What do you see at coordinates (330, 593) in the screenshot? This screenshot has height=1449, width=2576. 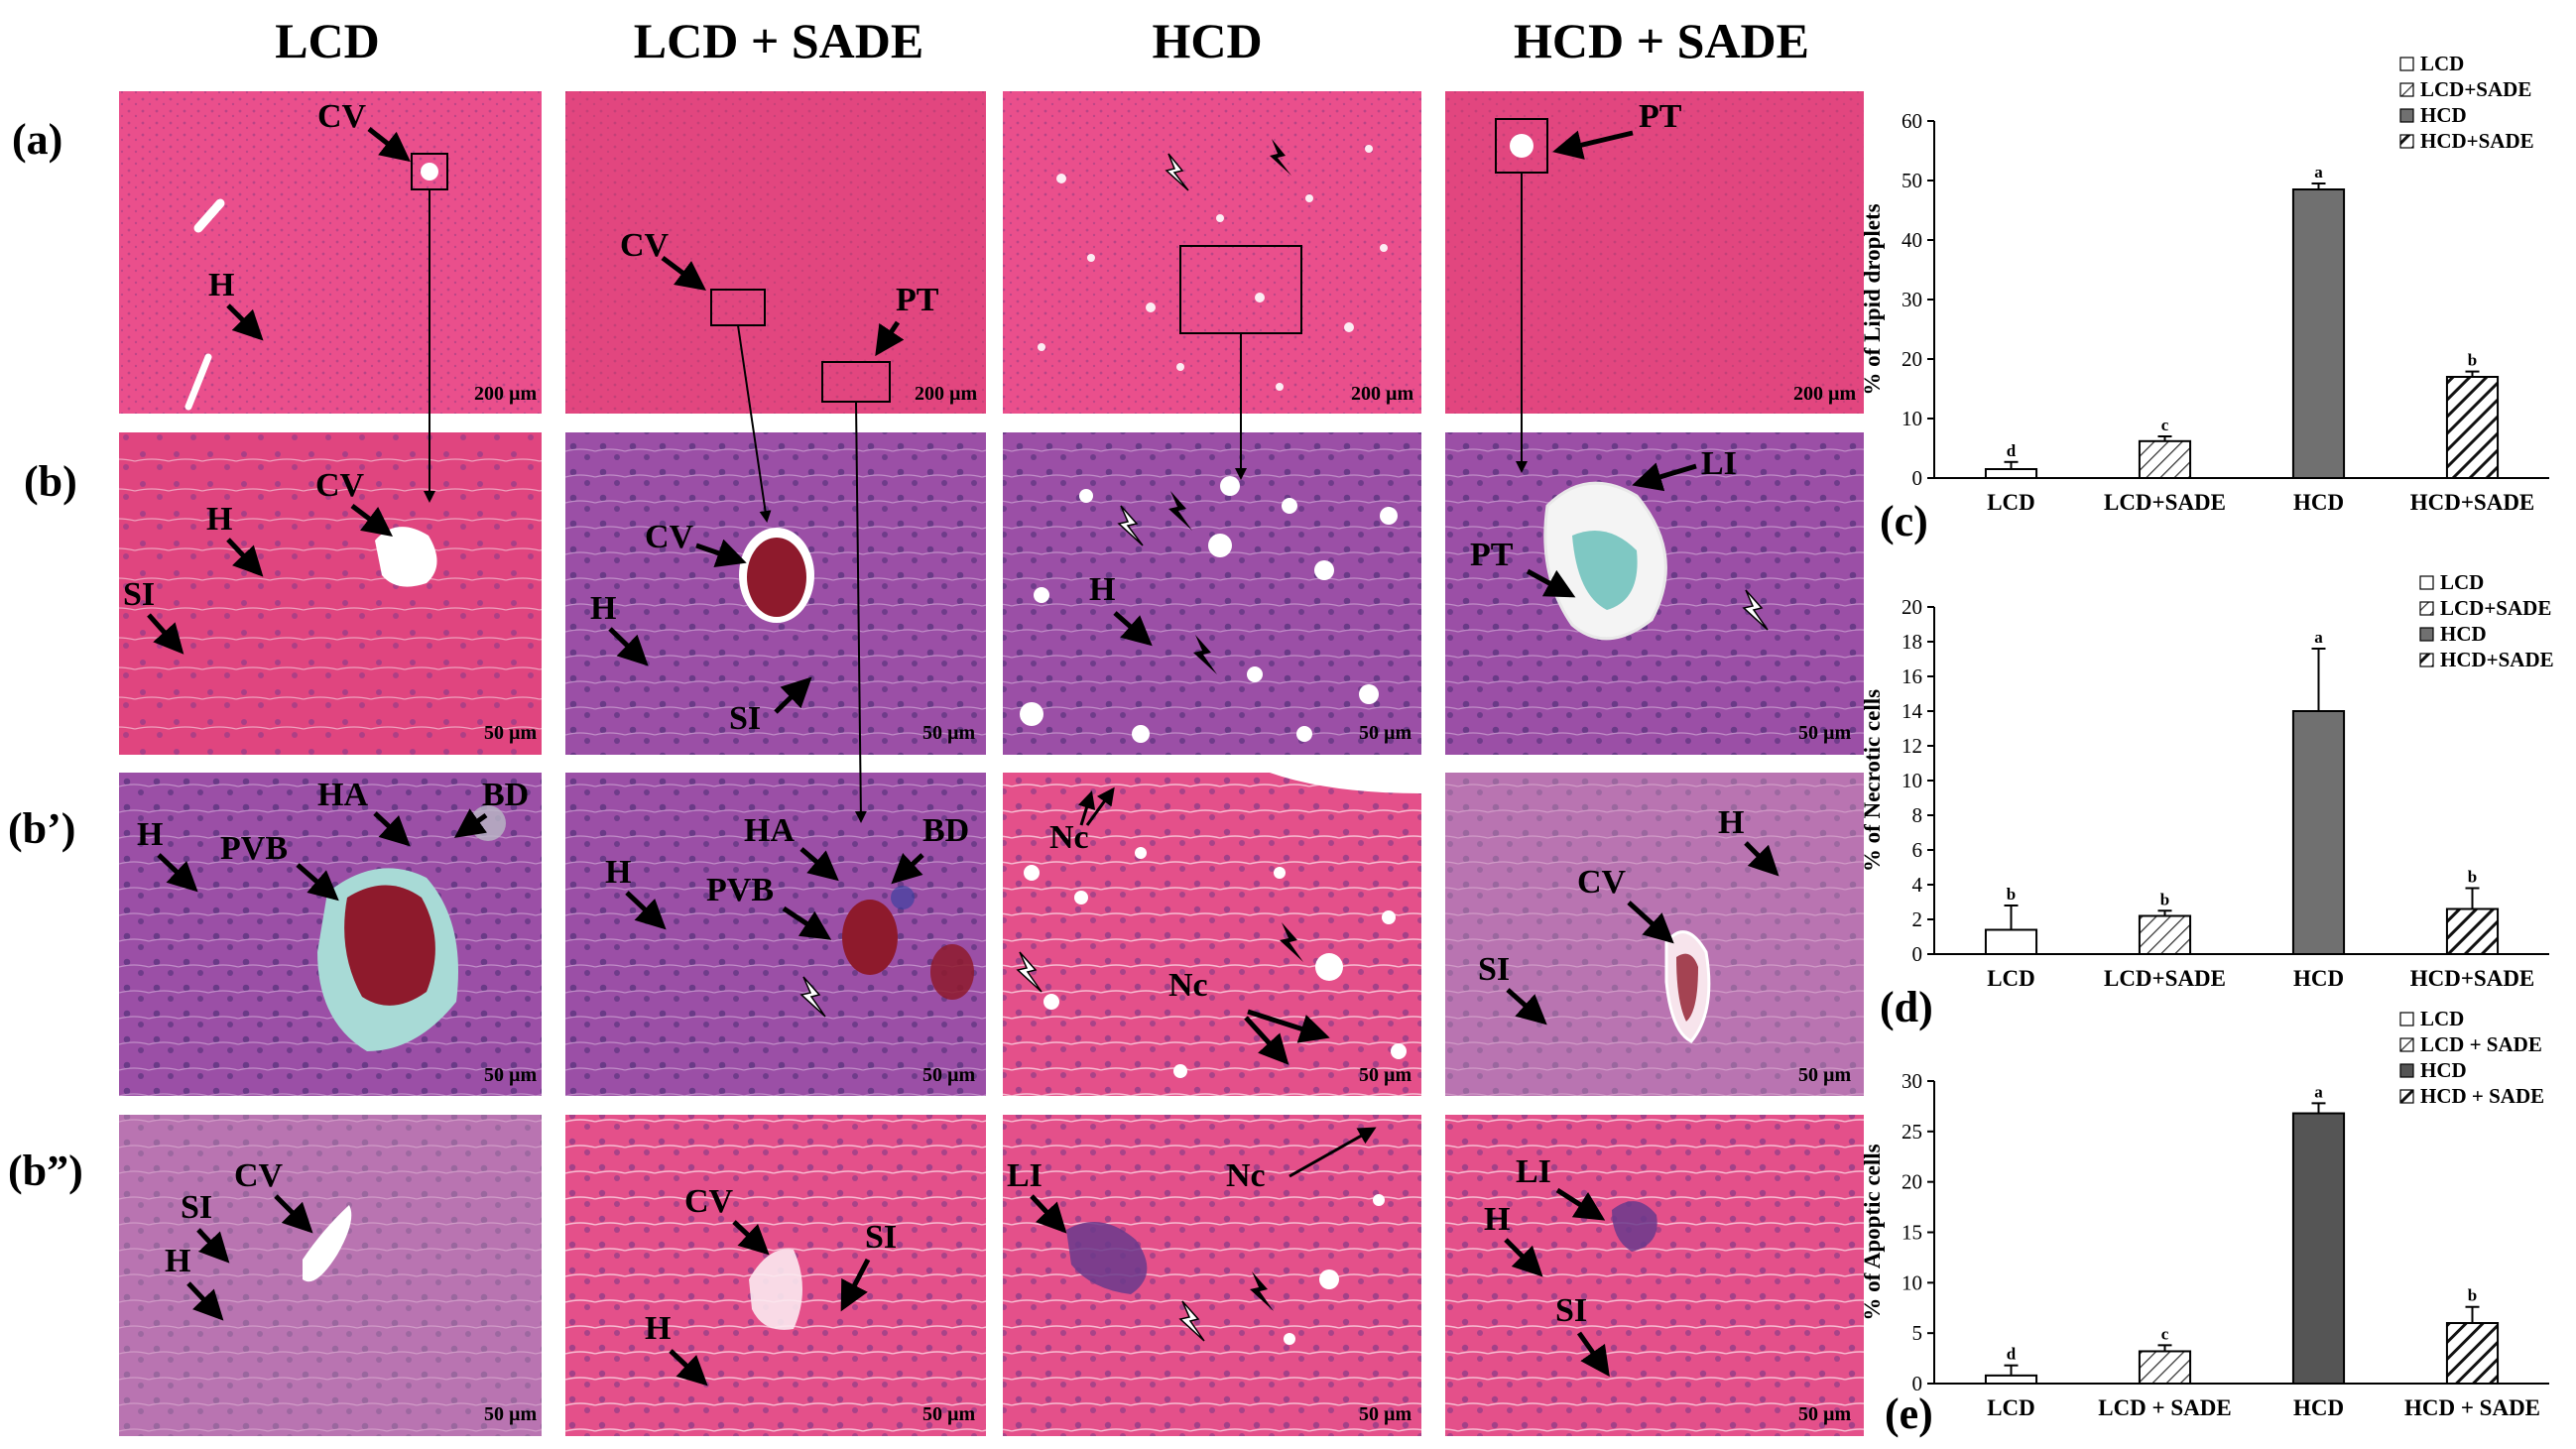 I see `micrograph-b-lcd: CV H SI 50 µm` at bounding box center [330, 593].